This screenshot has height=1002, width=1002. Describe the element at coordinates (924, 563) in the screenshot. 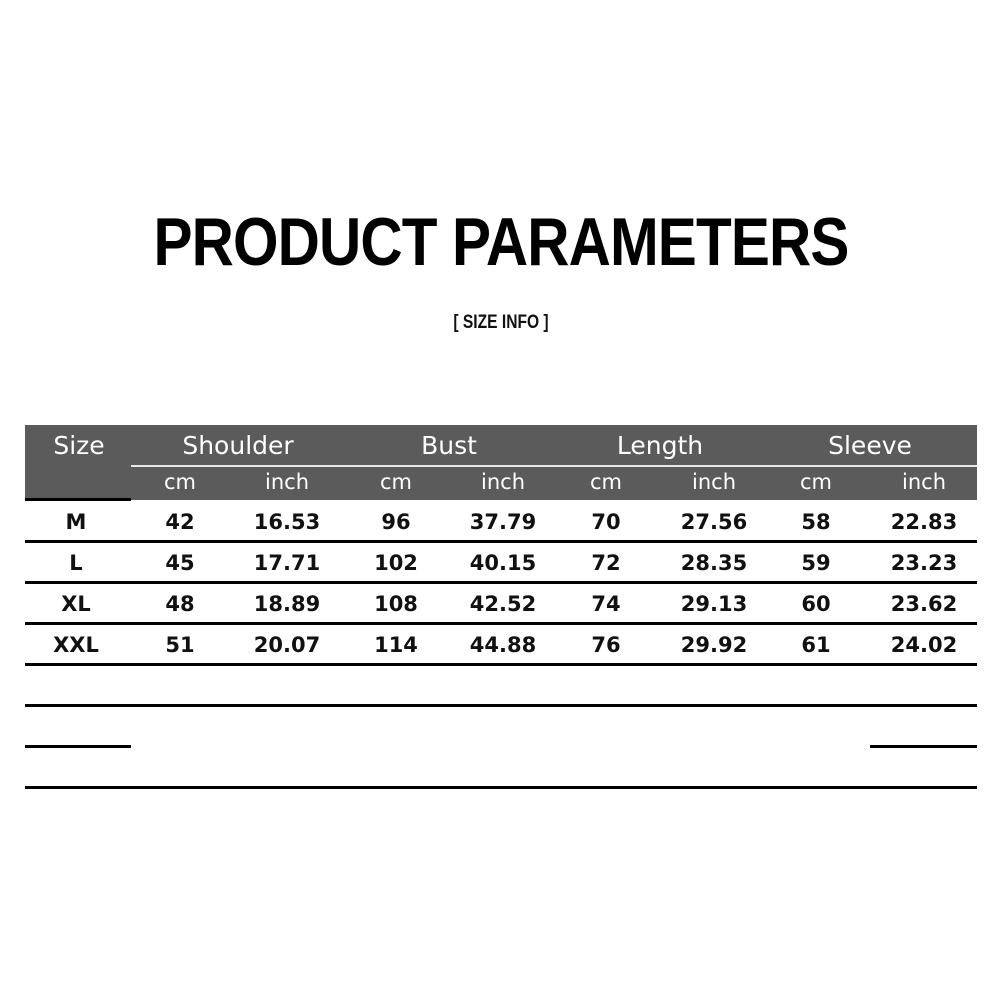

I see `table-cell: 23.23` at that location.